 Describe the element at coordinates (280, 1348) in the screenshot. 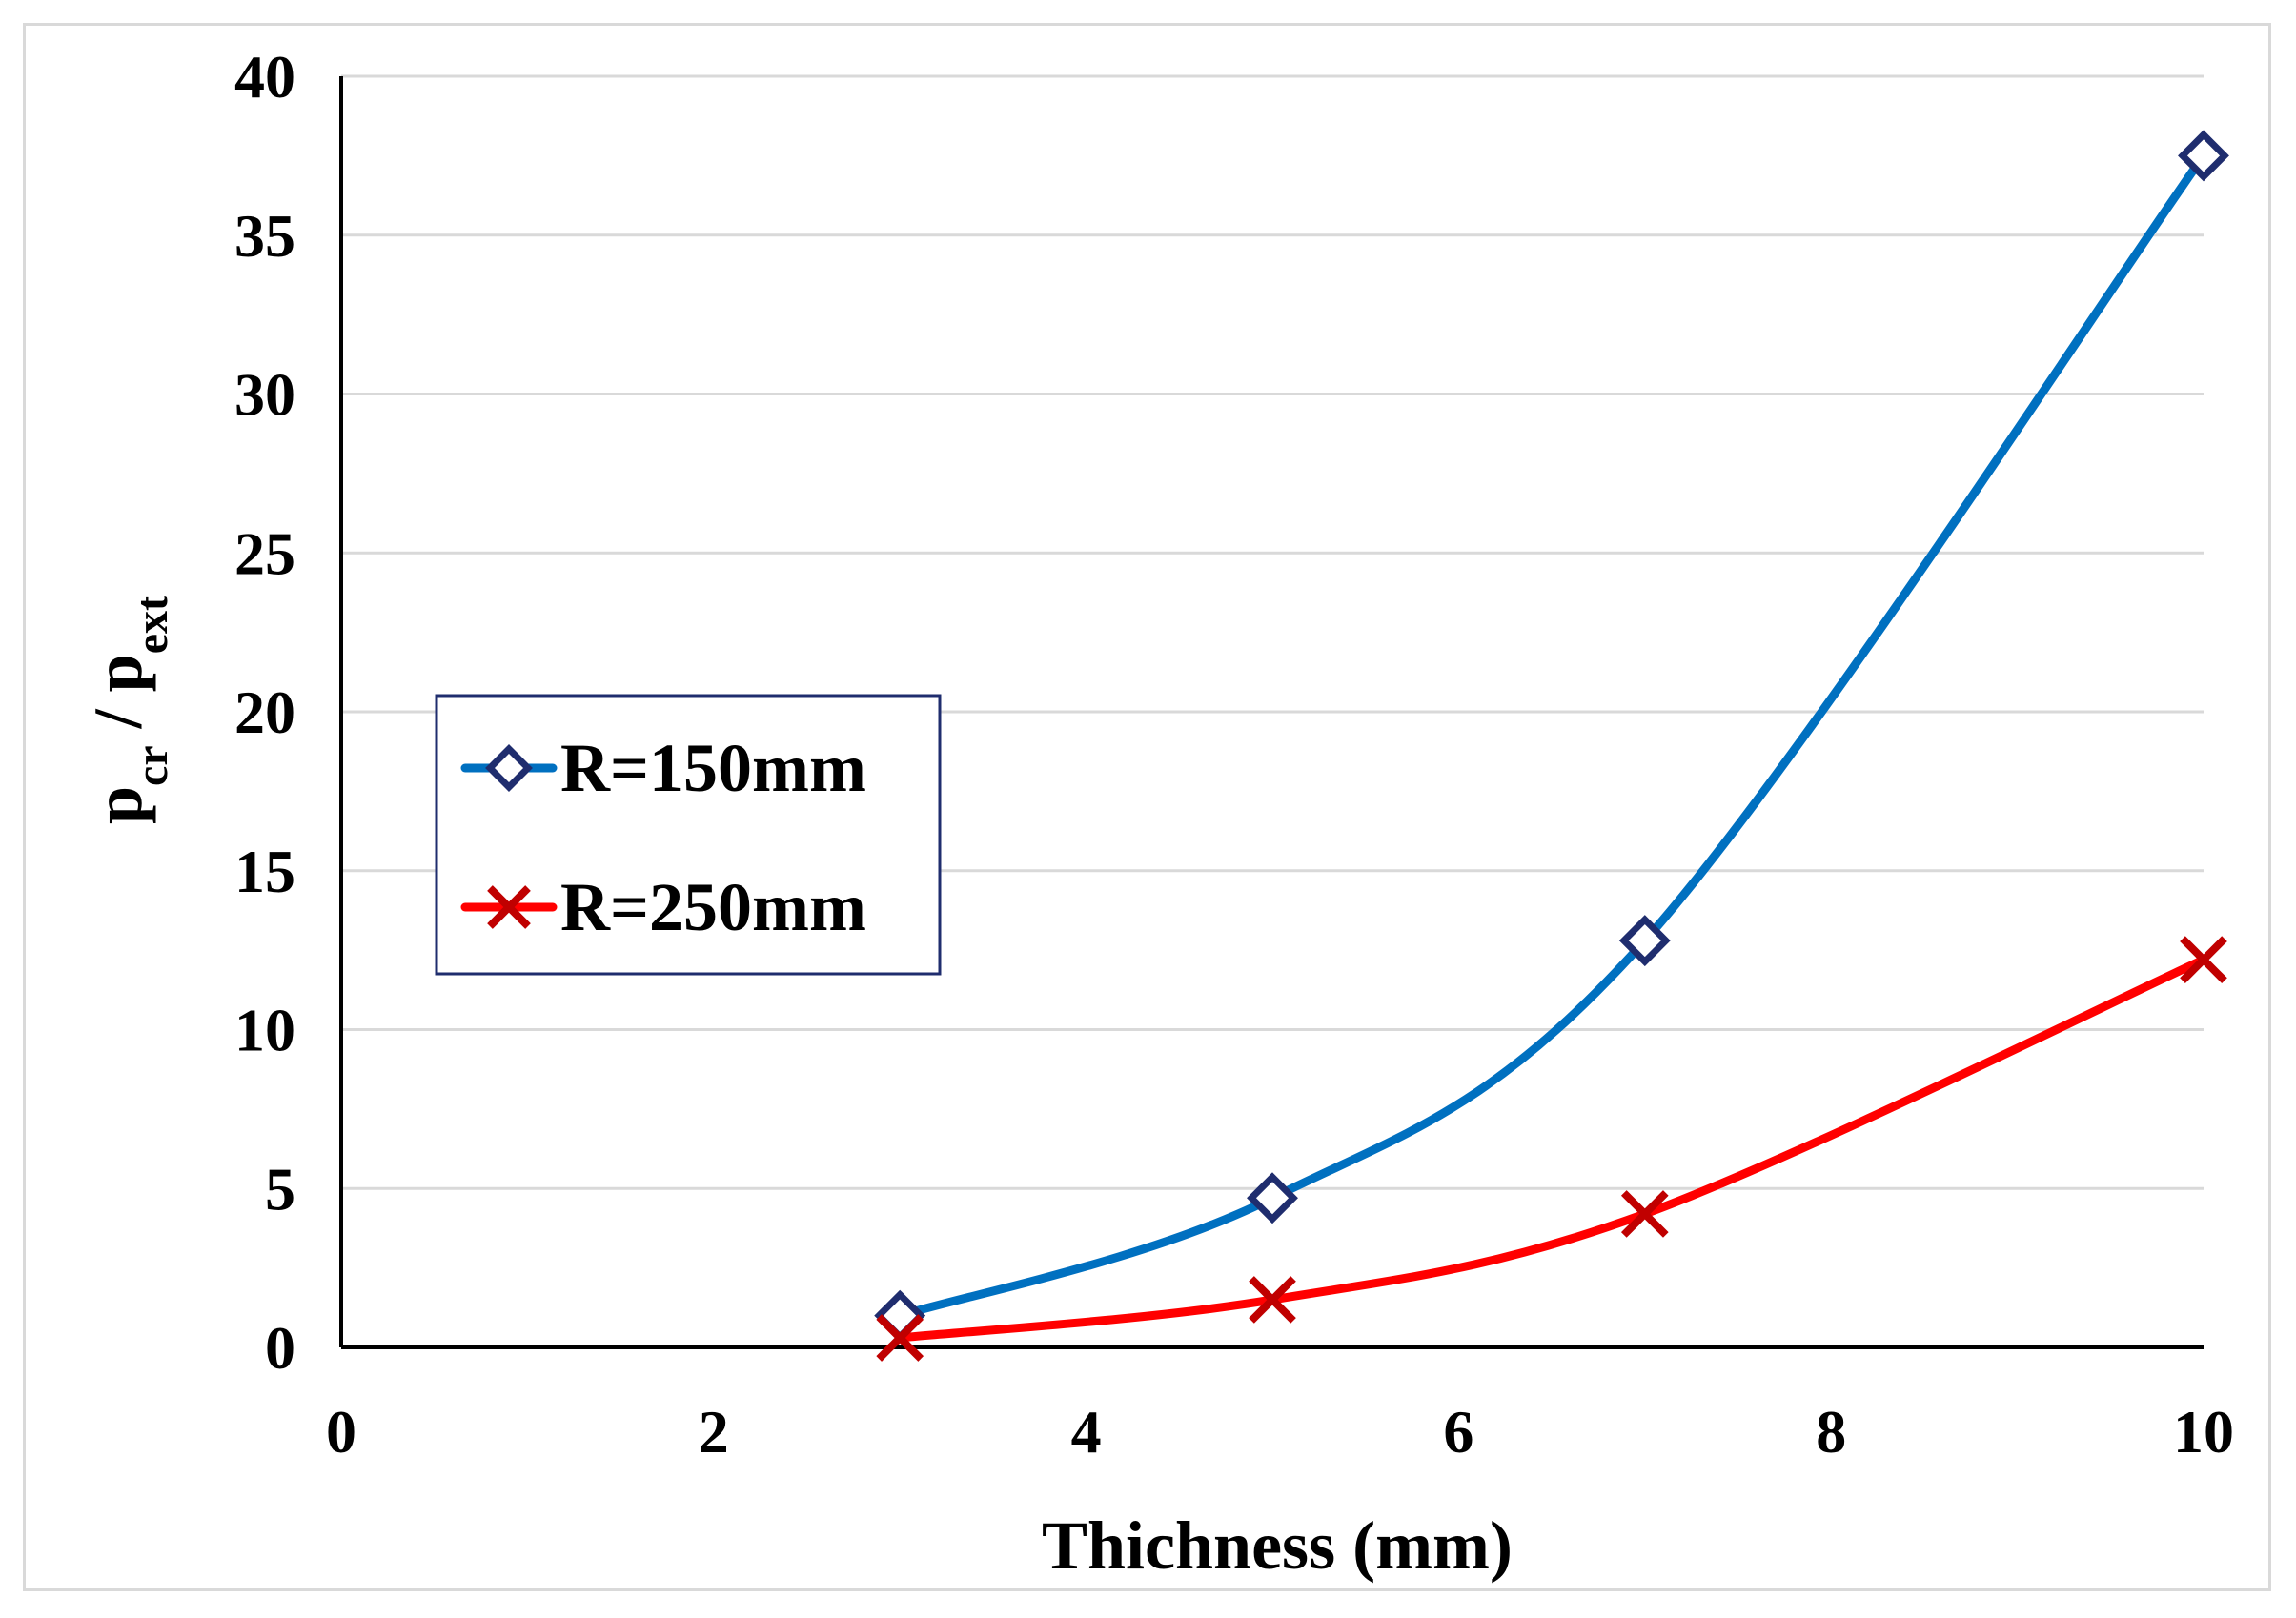

I see `y-tick-label: 0` at that location.